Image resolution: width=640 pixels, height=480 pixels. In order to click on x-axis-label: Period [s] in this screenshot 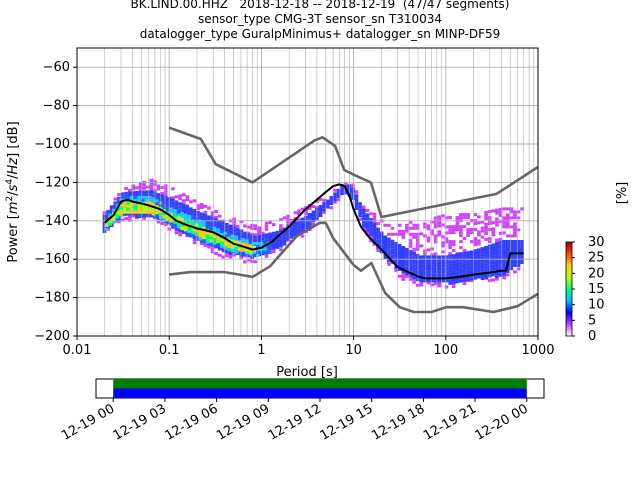, I will do `click(307, 372)`.